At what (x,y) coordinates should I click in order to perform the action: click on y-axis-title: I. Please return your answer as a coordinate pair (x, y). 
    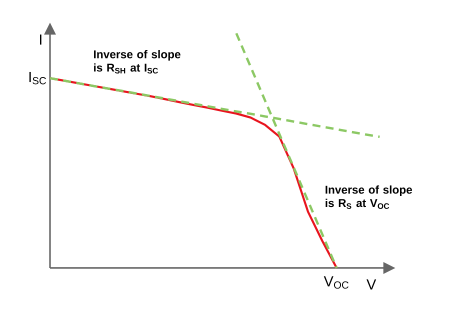
    Looking at the image, I should click on (41, 39).